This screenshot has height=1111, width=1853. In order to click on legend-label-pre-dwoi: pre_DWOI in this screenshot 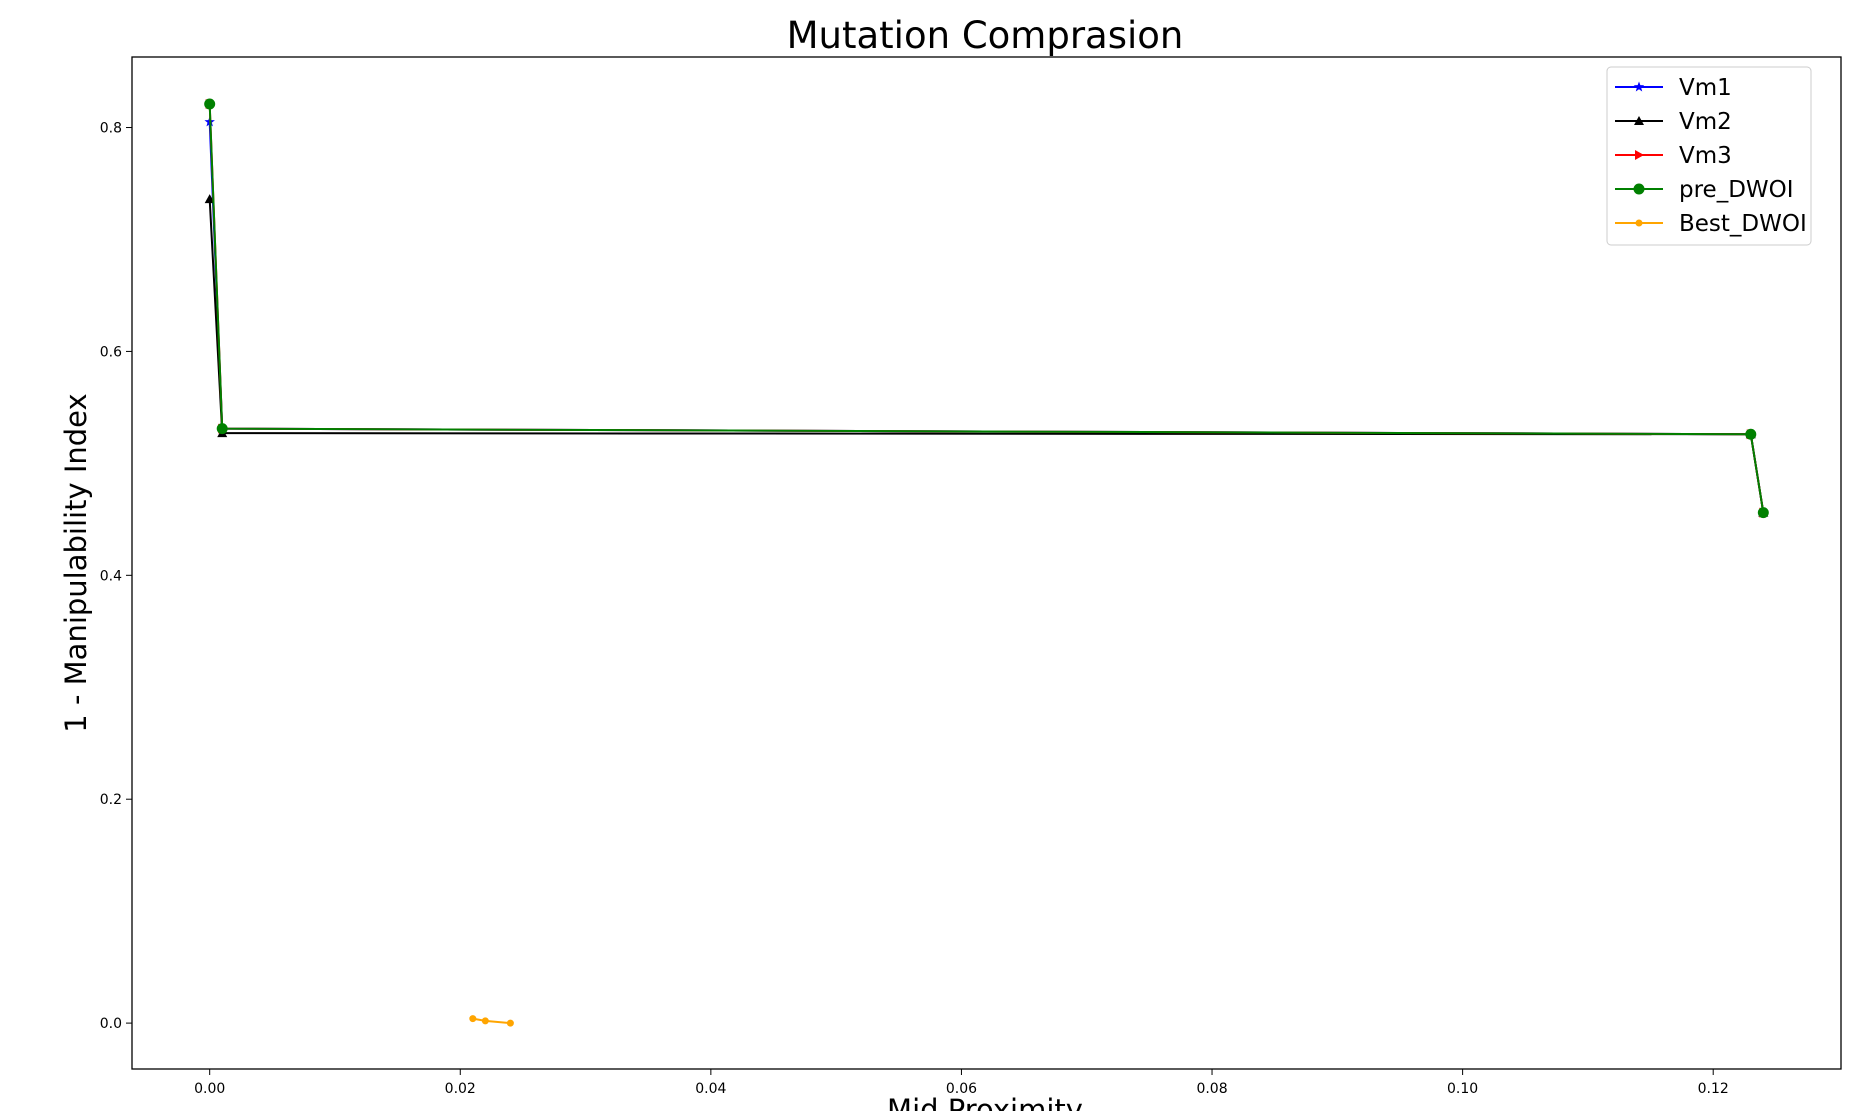, I will do `click(1736, 190)`.